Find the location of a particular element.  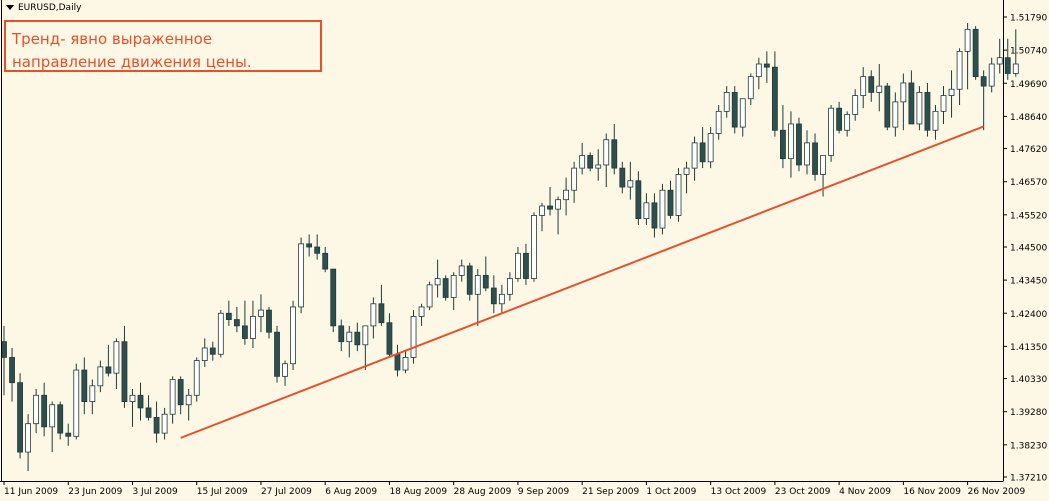

dropdown-triangle-icon is located at coordinates (10, 7).